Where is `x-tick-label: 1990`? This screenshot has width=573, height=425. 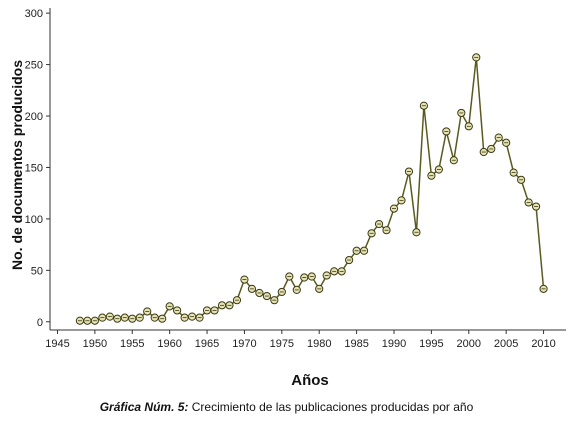
x-tick-label: 1990 is located at coordinates (394, 344).